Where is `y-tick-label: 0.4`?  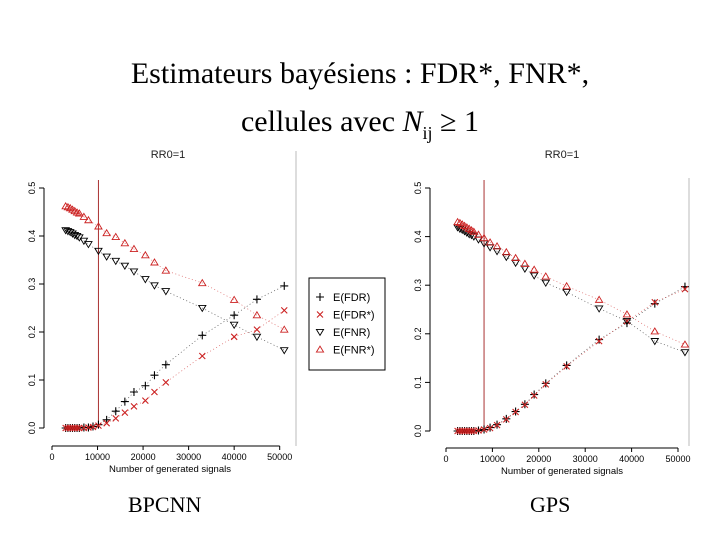
y-tick-label: 0.4 is located at coordinates (418, 236).